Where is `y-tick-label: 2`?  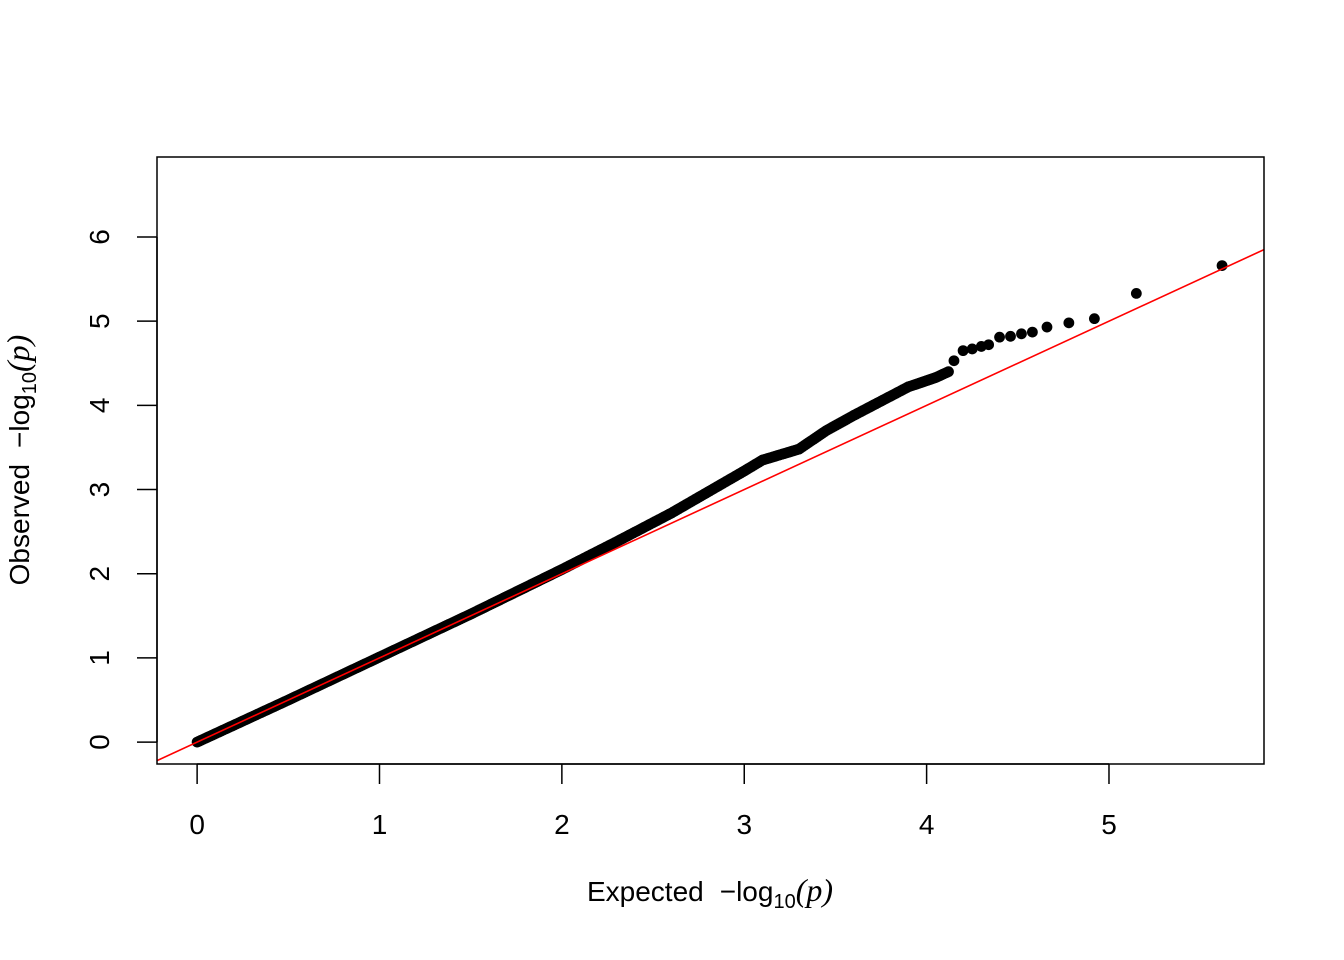 y-tick-label: 2 is located at coordinates (99, 574).